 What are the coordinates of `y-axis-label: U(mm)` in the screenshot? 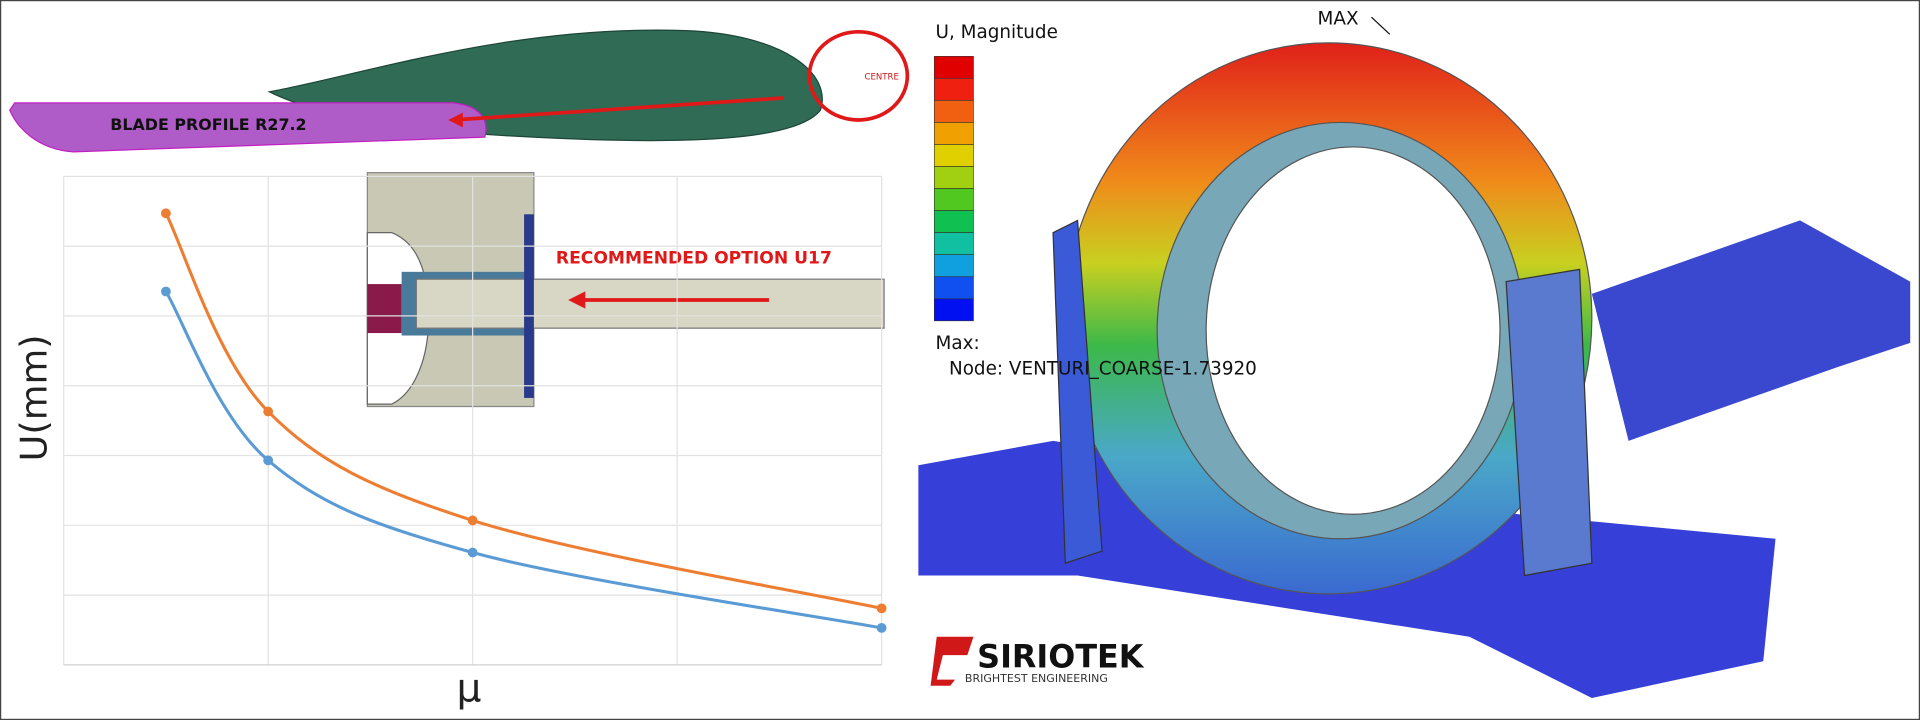 It's located at (34, 397).